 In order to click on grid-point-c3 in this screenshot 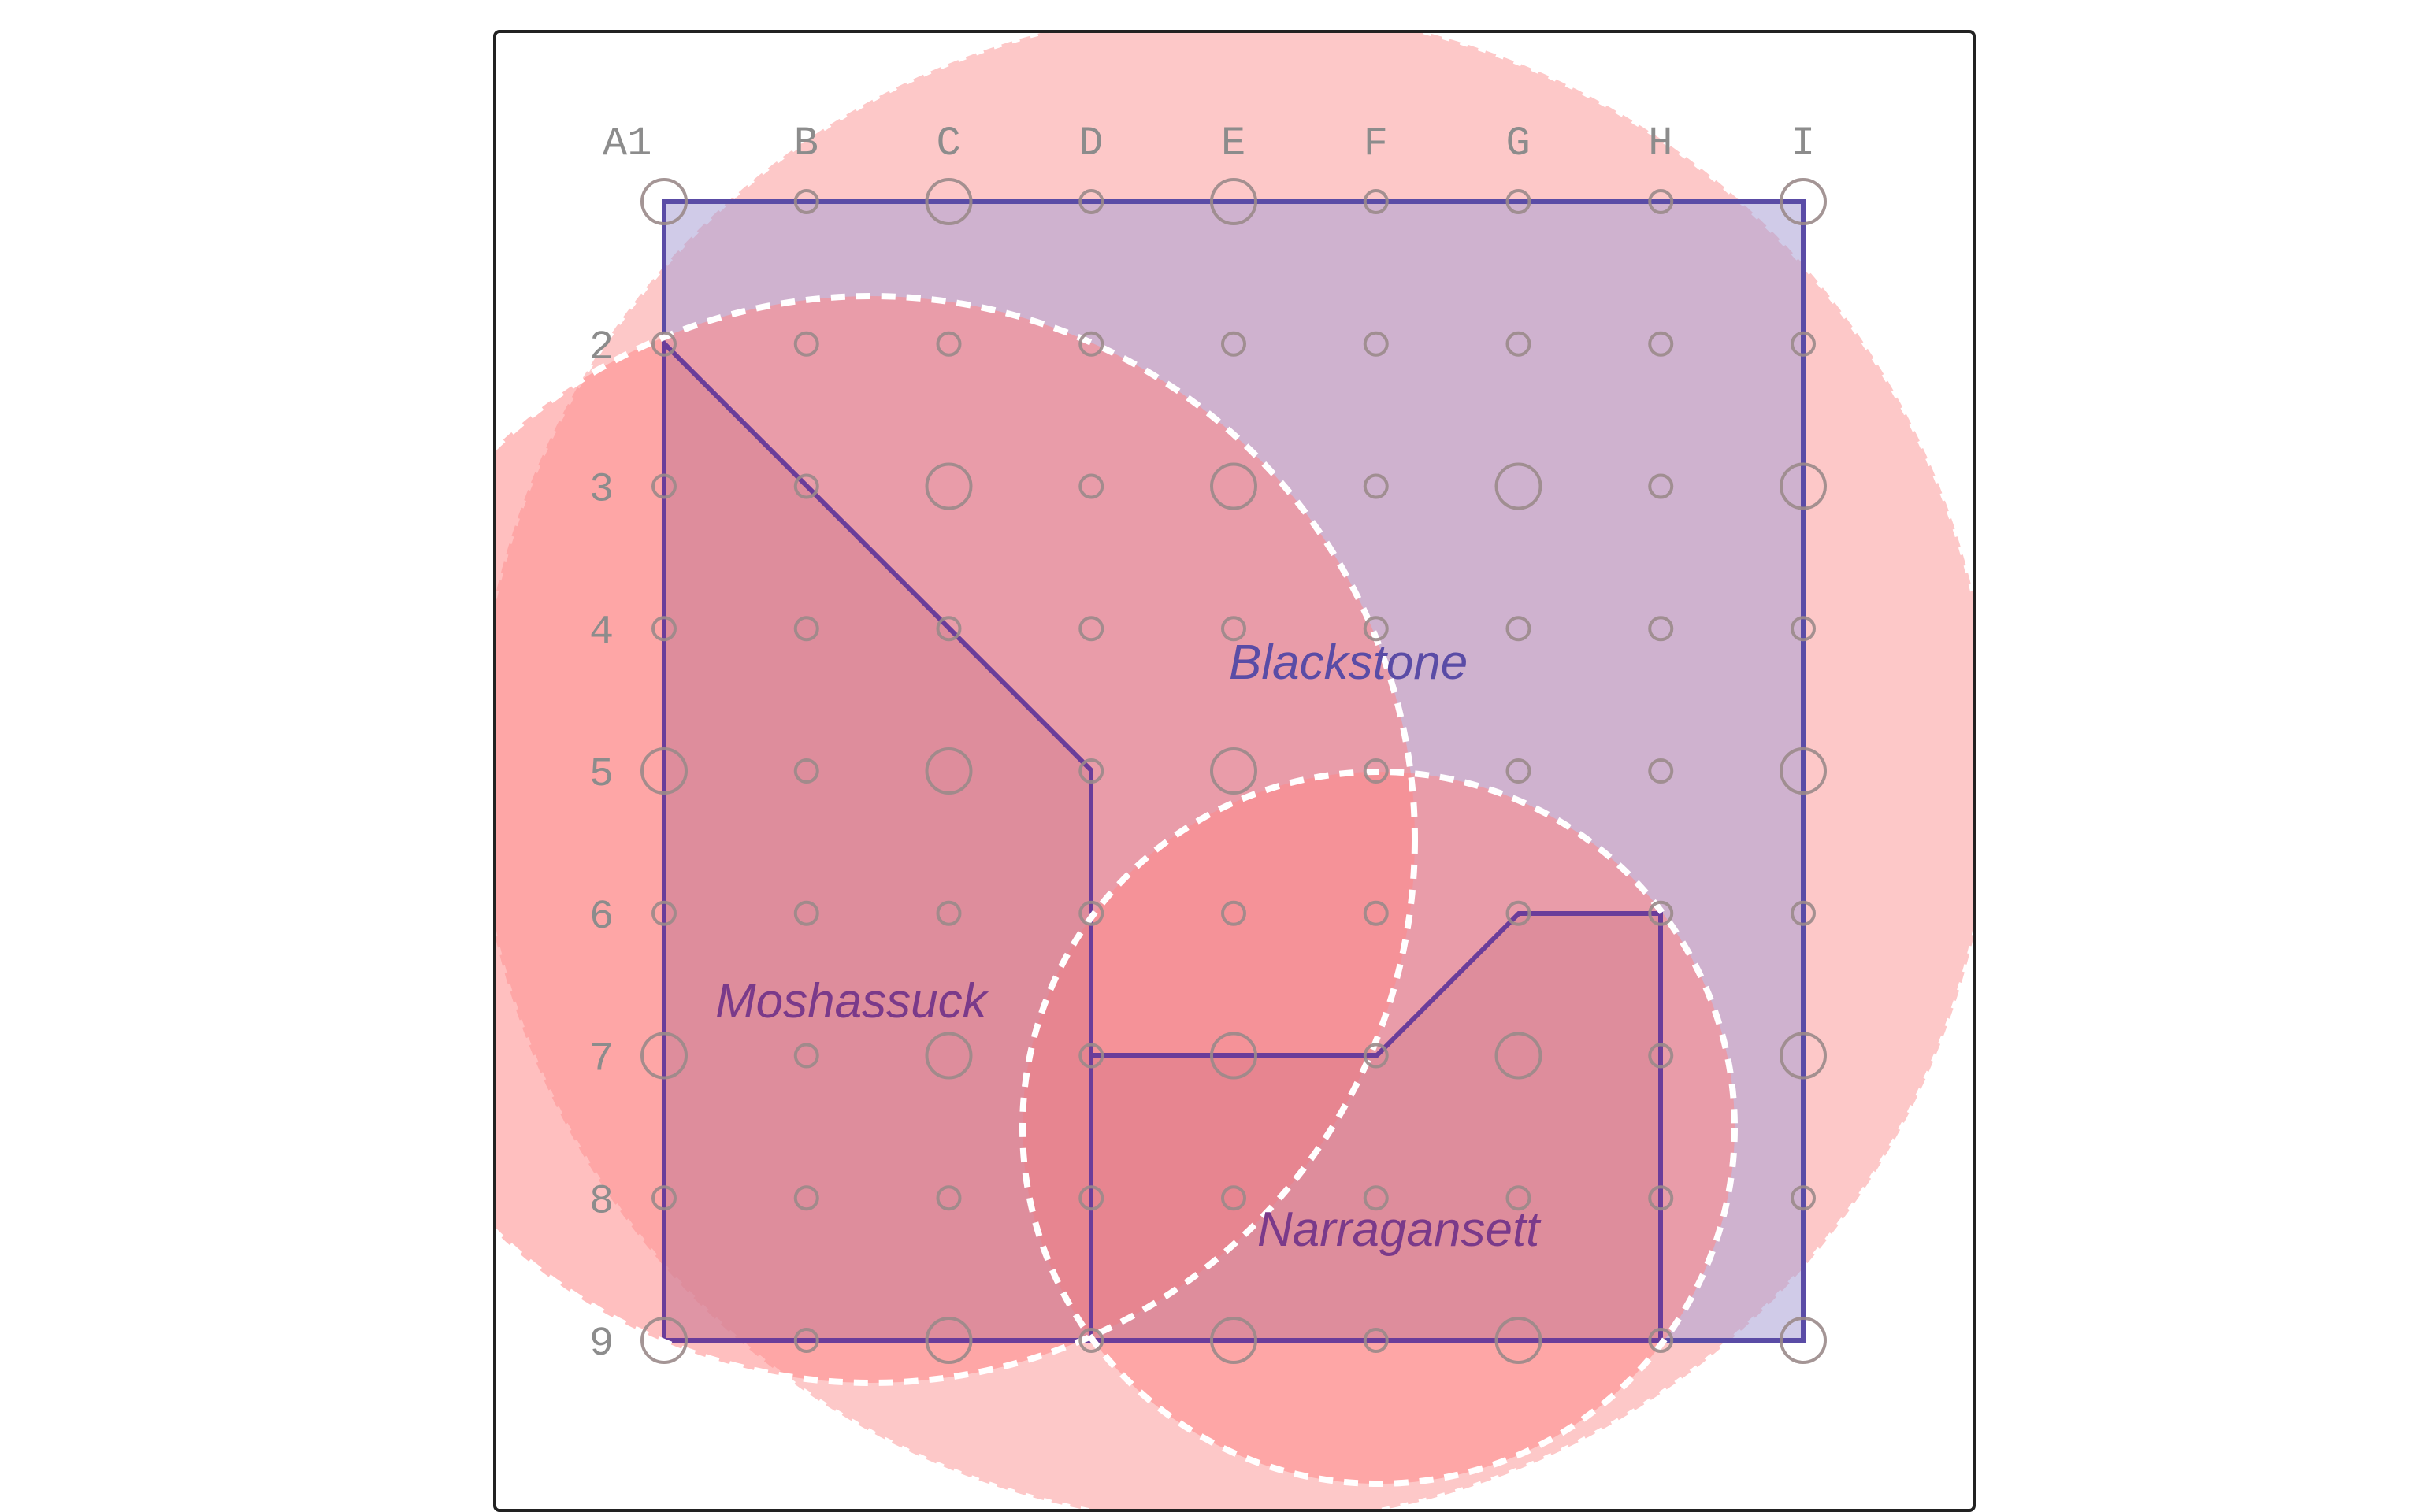, I will do `click(949, 486)`.